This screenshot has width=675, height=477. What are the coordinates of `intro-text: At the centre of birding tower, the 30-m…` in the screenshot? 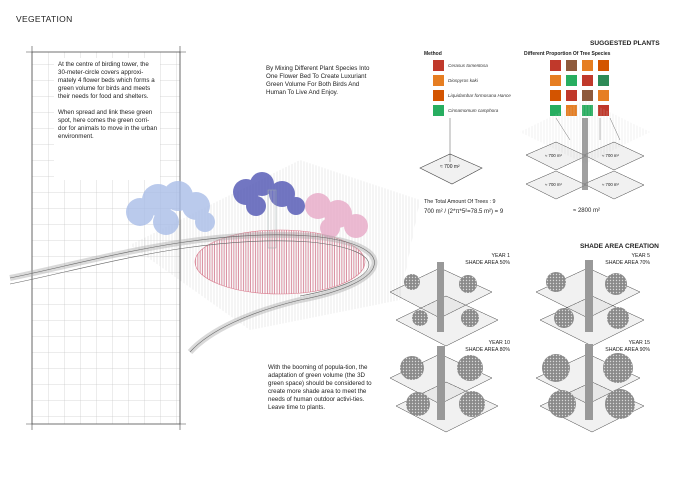 It's located at (108, 100).